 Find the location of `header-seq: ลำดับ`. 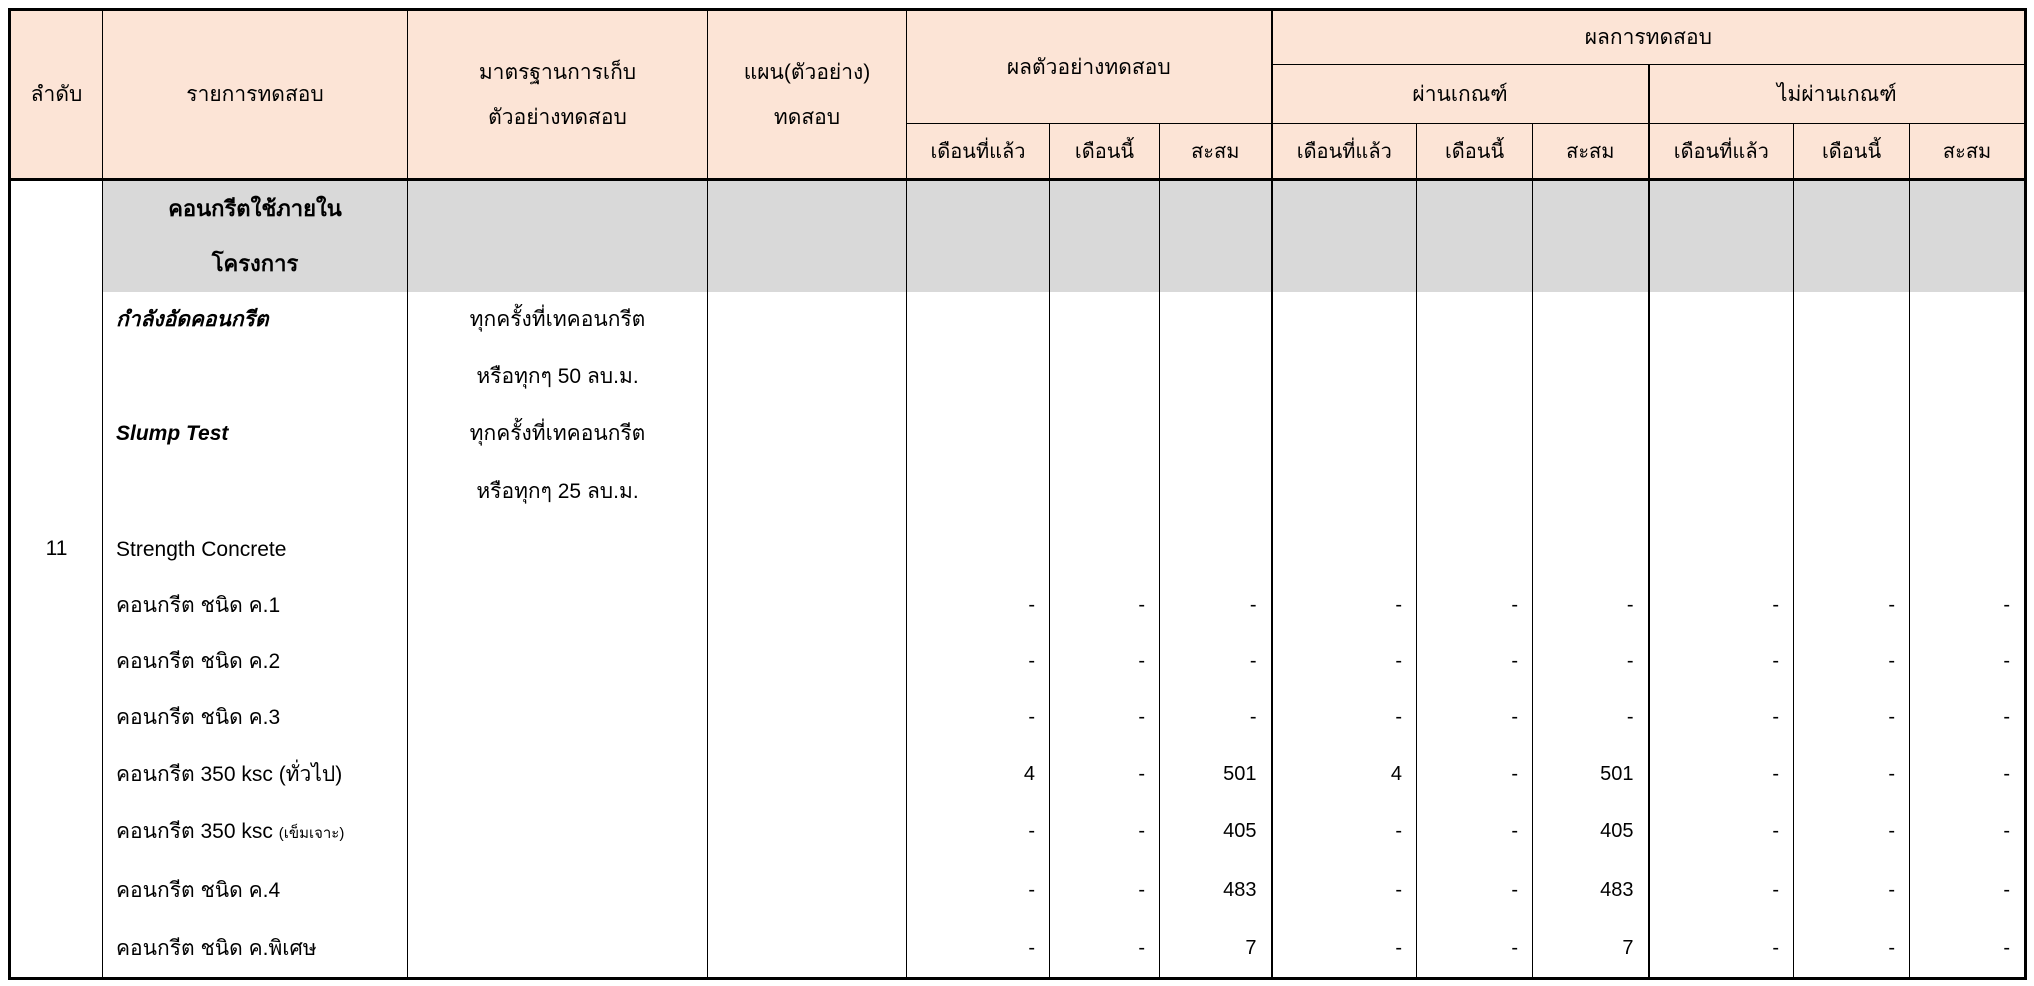

header-seq: ลำดับ is located at coordinates (56, 95).